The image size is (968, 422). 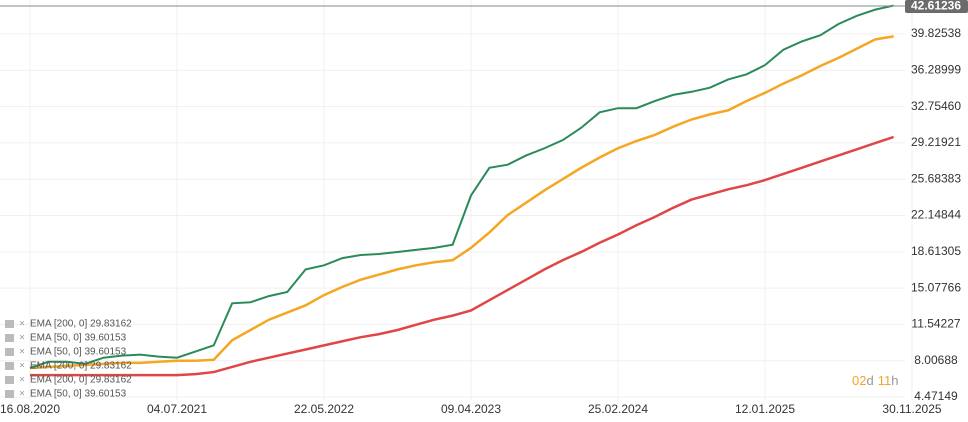 I want to click on y-tick-label: 15.07766, so click(x=936, y=287).